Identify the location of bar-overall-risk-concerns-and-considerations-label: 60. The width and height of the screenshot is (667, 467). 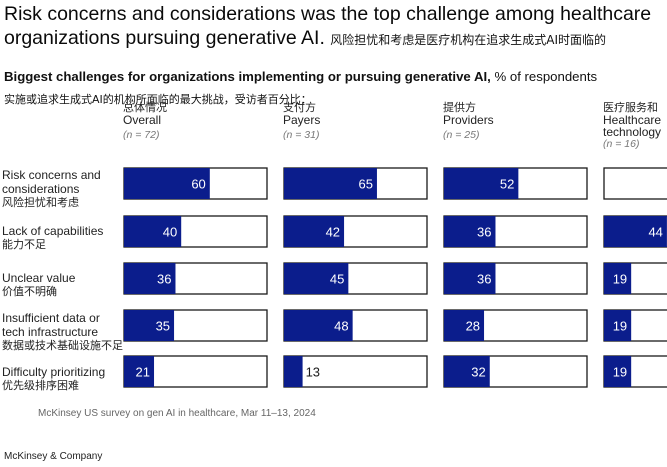
(198, 184).